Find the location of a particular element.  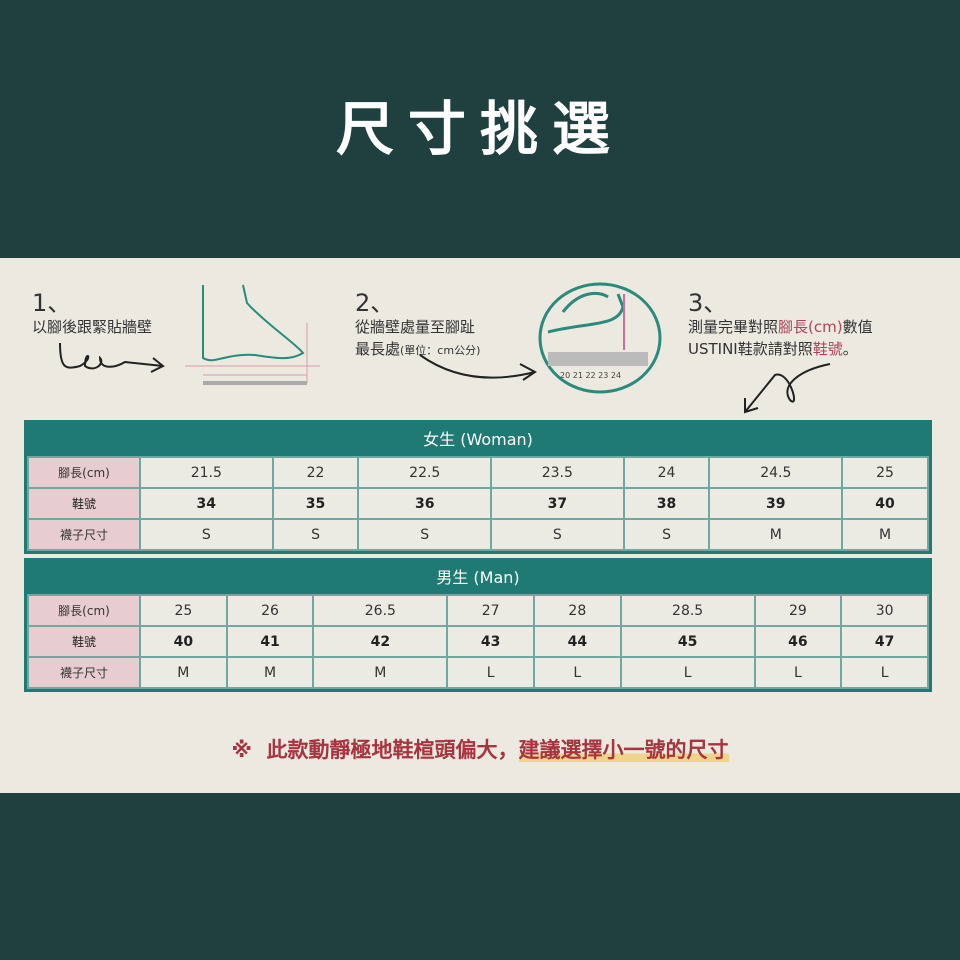

step-text: USTINI鞋款請對照 is located at coordinates (750, 349).